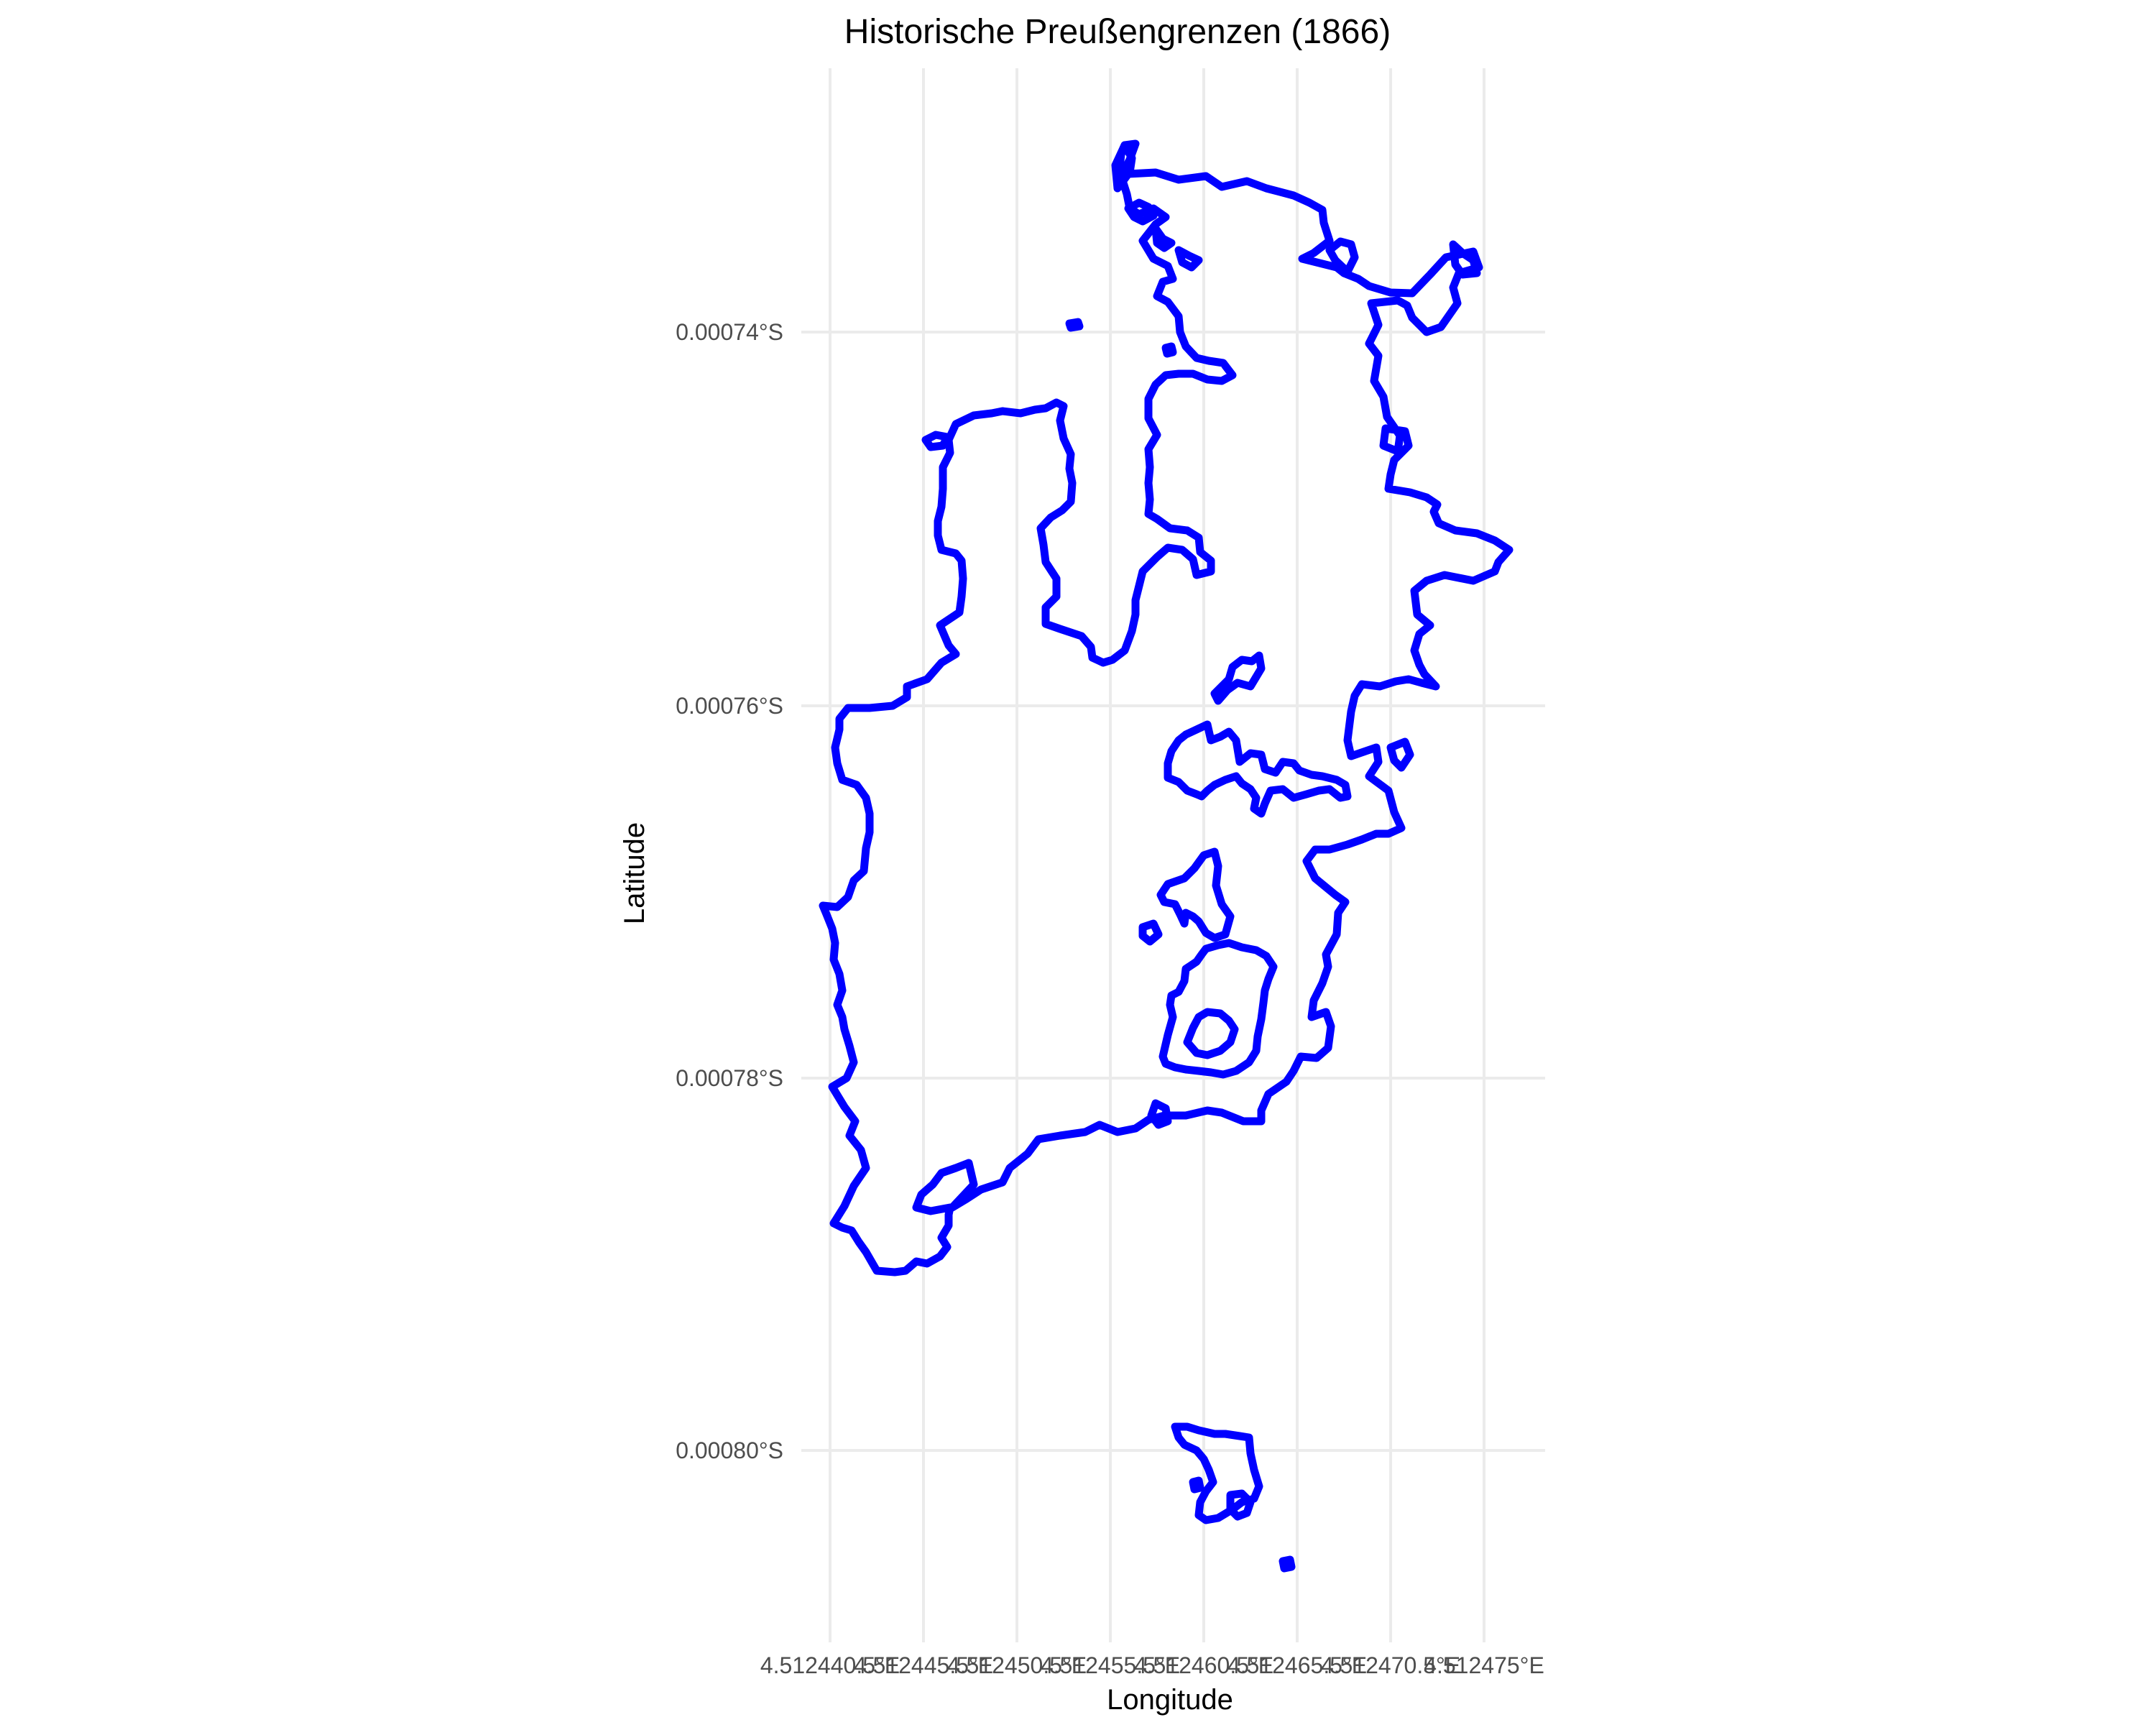 Image resolution: width=2156 pixels, height=1725 pixels. Describe the element at coordinates (1240, 1505) in the screenshot. I see `southern-exclave-inner-boundary` at that location.